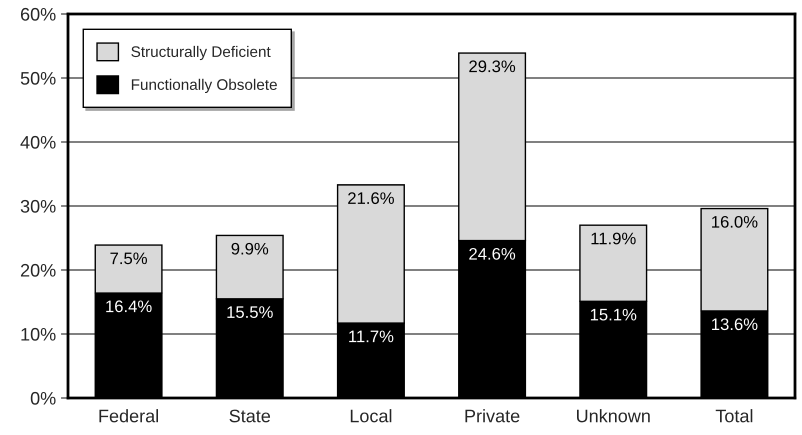 The height and width of the screenshot is (435, 802). I want to click on y-tick-label: 10%, so click(38, 334).